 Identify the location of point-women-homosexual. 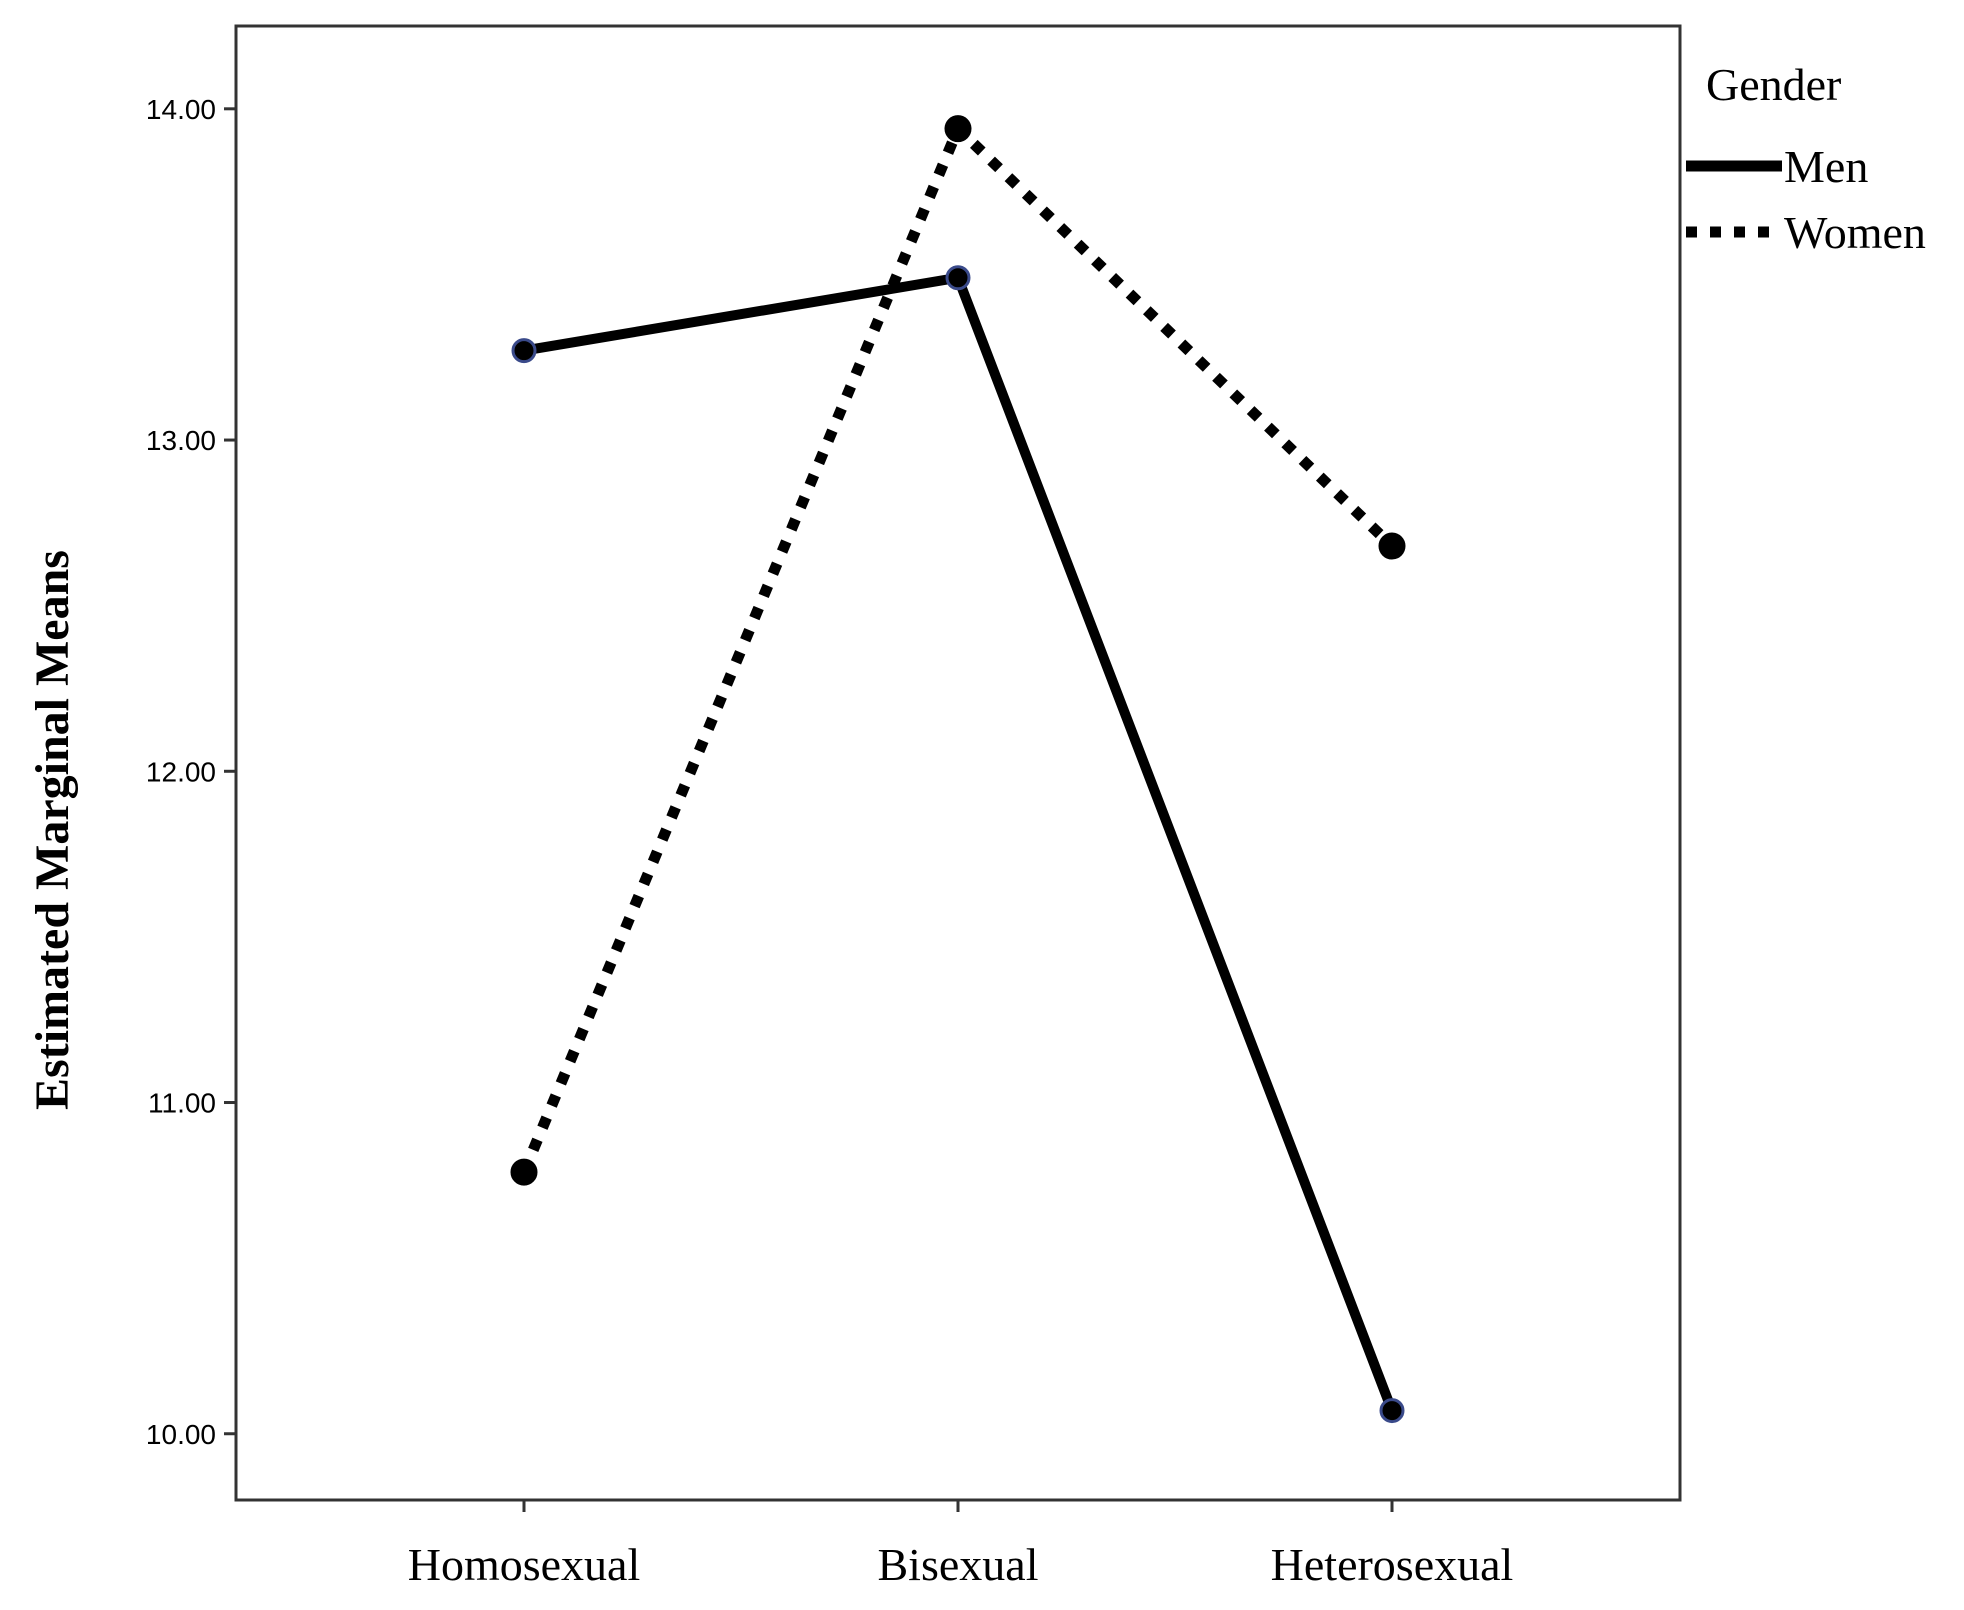
(524, 1172).